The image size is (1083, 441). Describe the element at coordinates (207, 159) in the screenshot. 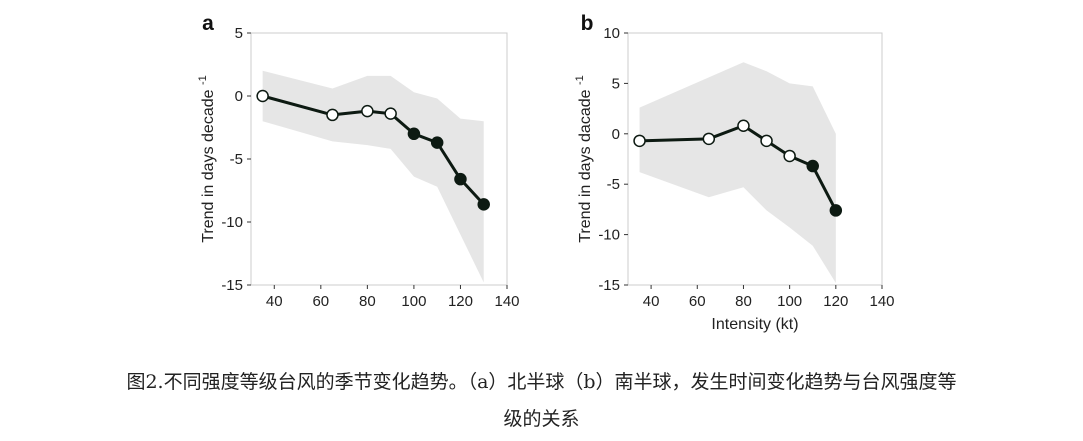

I see `y-axis-label: Trend in days decade -1` at that location.